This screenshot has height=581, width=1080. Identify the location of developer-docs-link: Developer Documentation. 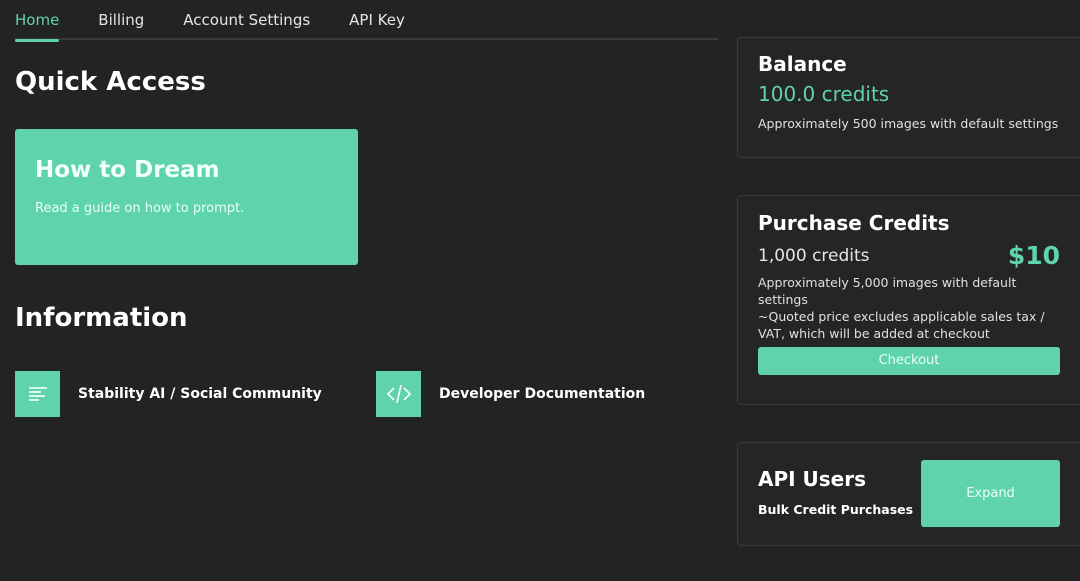
(510, 394).